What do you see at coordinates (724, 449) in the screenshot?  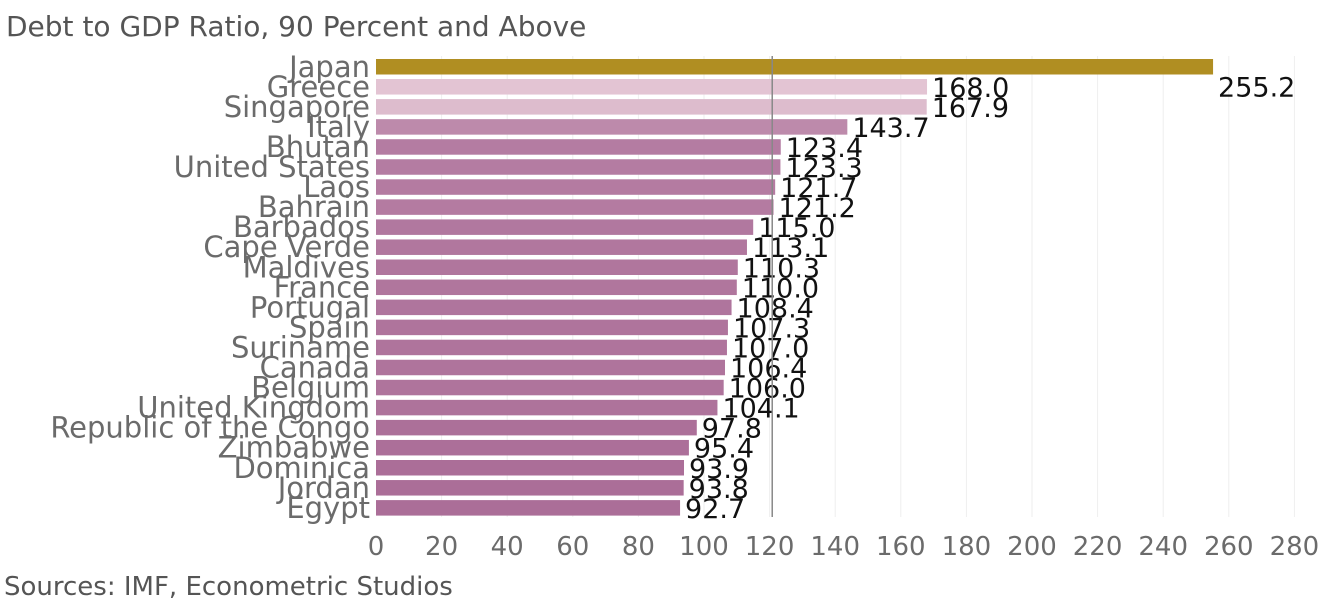 I see `value-label: 95.4` at bounding box center [724, 449].